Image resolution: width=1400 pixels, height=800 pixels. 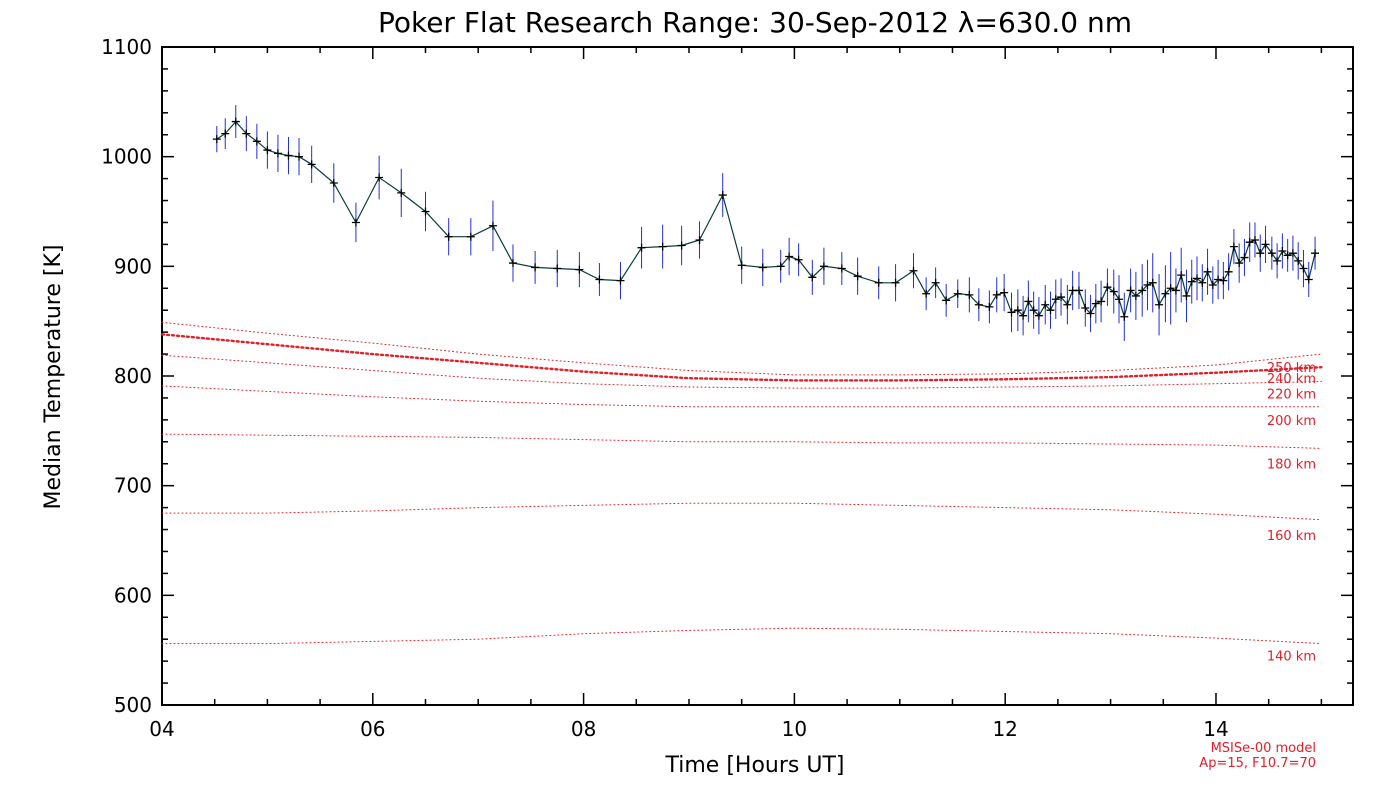 What do you see at coordinates (1291, 657) in the screenshot?
I see `model-curve-label: 140 km` at bounding box center [1291, 657].